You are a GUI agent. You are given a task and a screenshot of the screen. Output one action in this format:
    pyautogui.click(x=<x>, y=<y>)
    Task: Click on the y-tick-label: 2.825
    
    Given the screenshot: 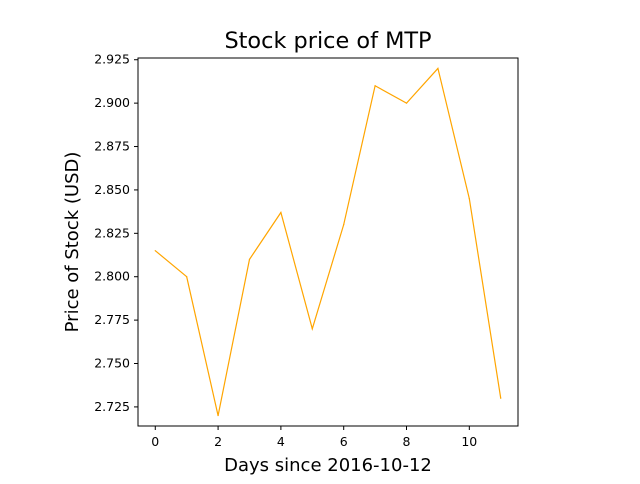 What is the action you would take?
    pyautogui.click(x=112, y=232)
    